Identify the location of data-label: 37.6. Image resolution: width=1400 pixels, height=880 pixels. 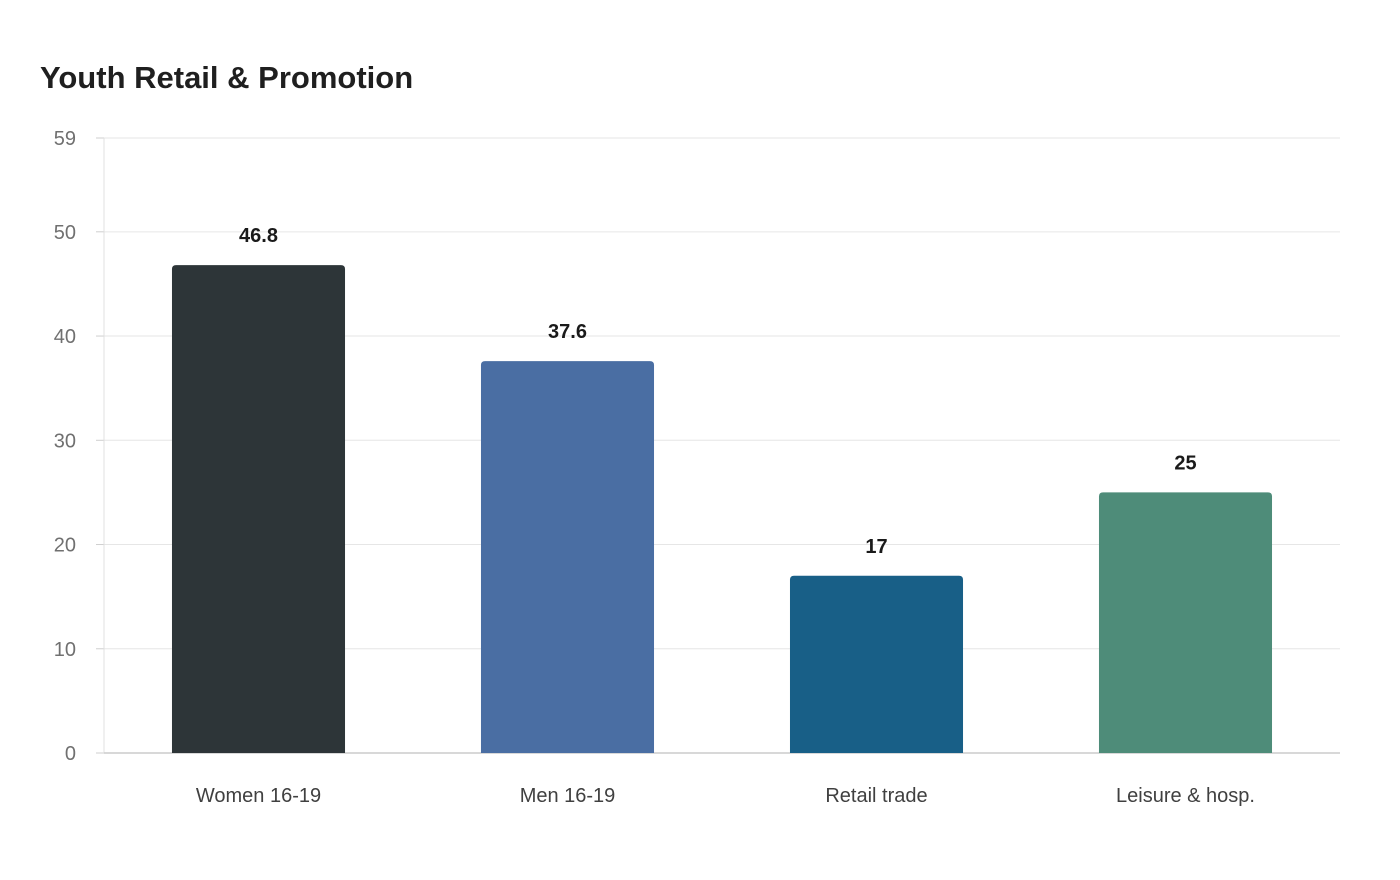
(567, 332).